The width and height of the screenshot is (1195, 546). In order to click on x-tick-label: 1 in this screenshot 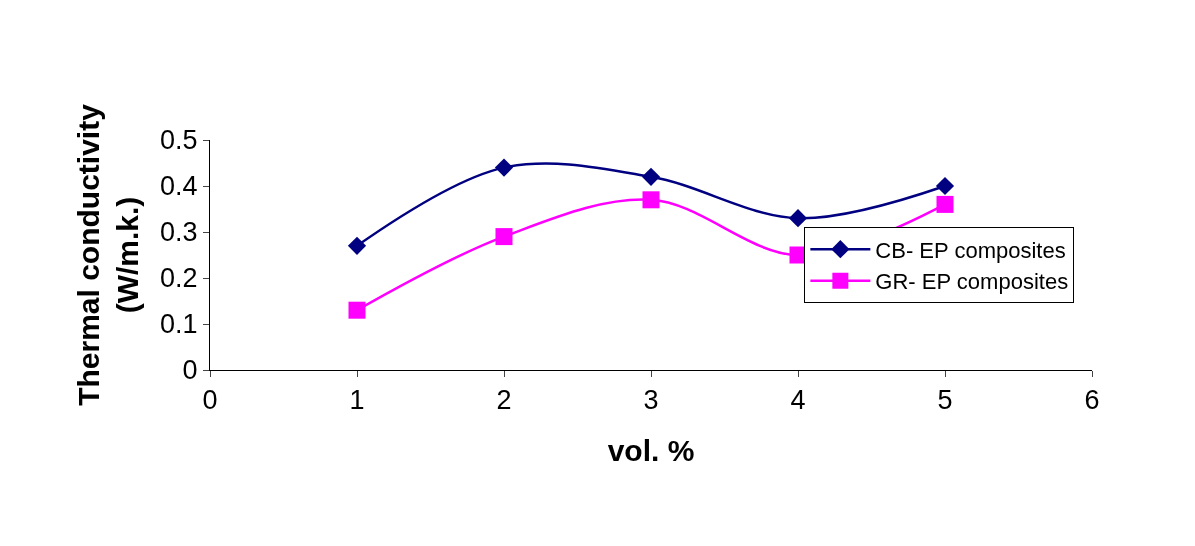, I will do `click(357, 400)`.